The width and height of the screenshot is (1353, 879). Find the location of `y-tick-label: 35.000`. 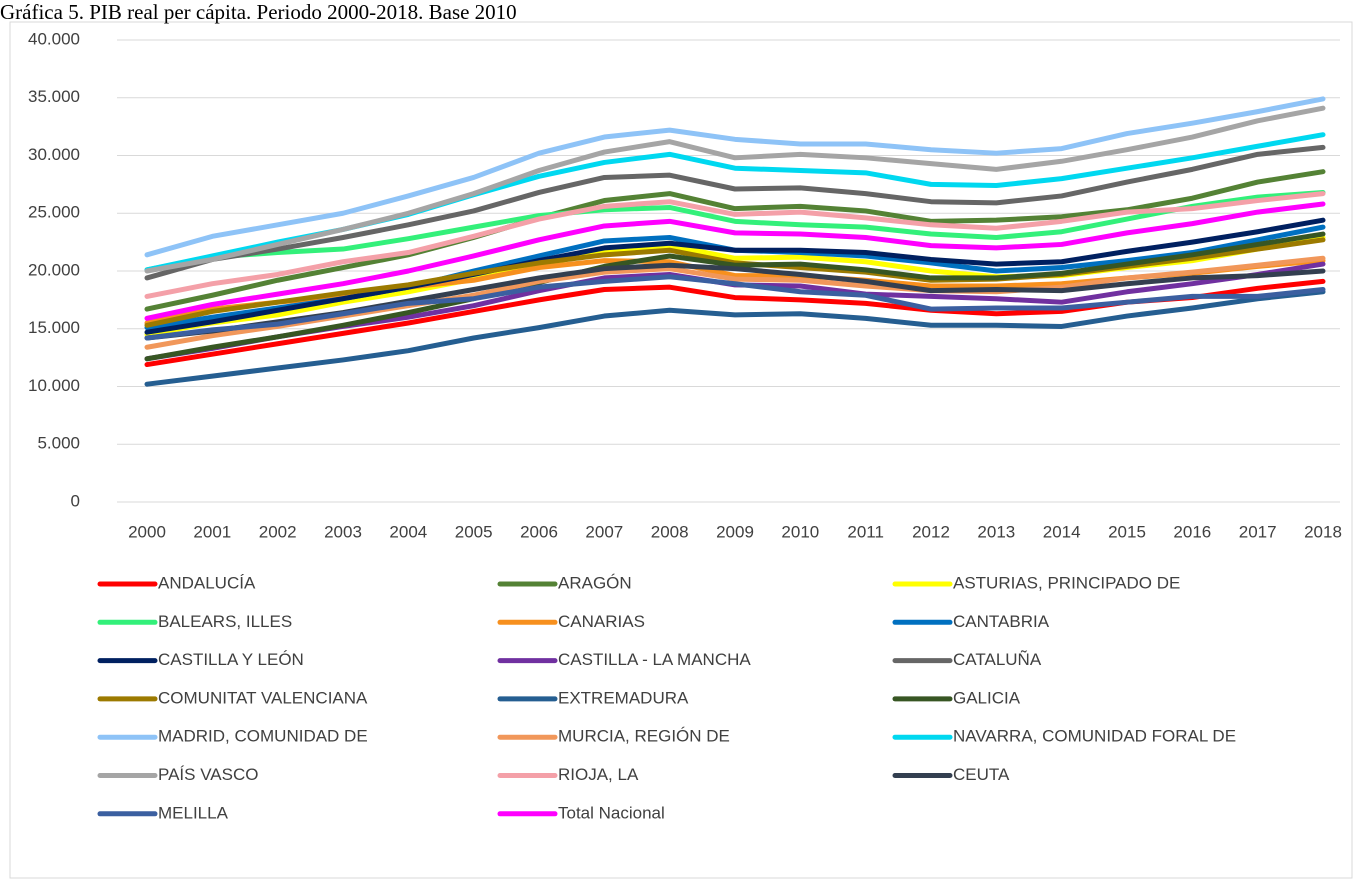

y-tick-label: 35.000 is located at coordinates (54, 96).